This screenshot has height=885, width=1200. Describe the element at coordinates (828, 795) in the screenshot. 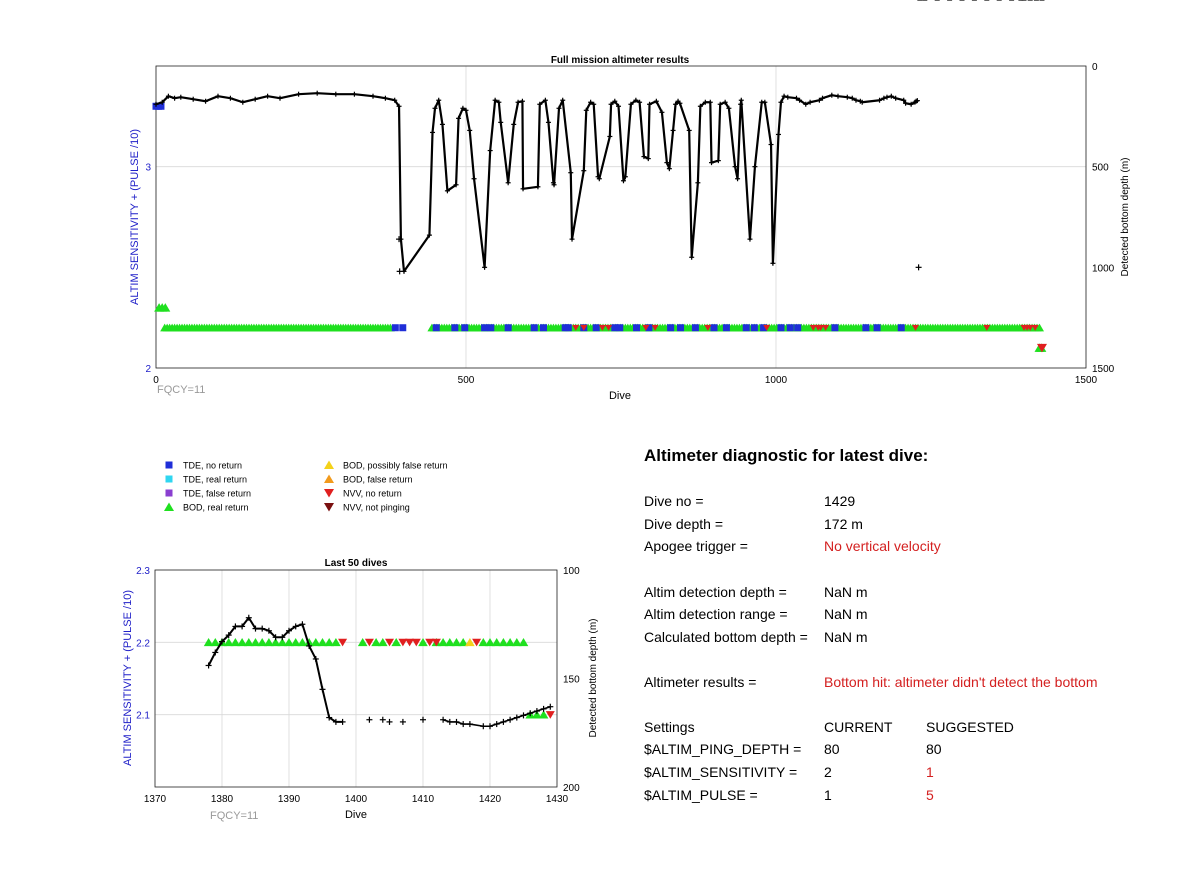

I see `setting-current: 1` at that location.